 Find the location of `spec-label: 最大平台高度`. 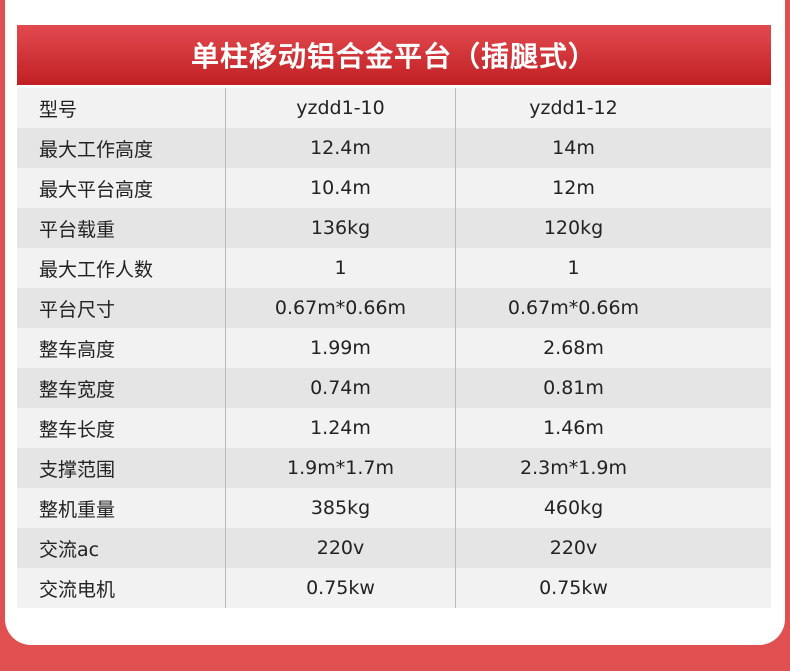

spec-label: 最大平台高度 is located at coordinates (96, 189).